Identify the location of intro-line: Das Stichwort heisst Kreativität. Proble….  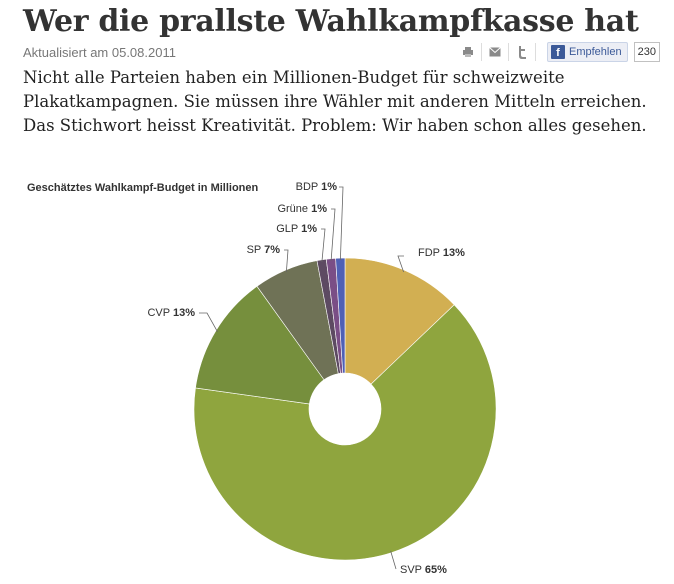
(335, 125).